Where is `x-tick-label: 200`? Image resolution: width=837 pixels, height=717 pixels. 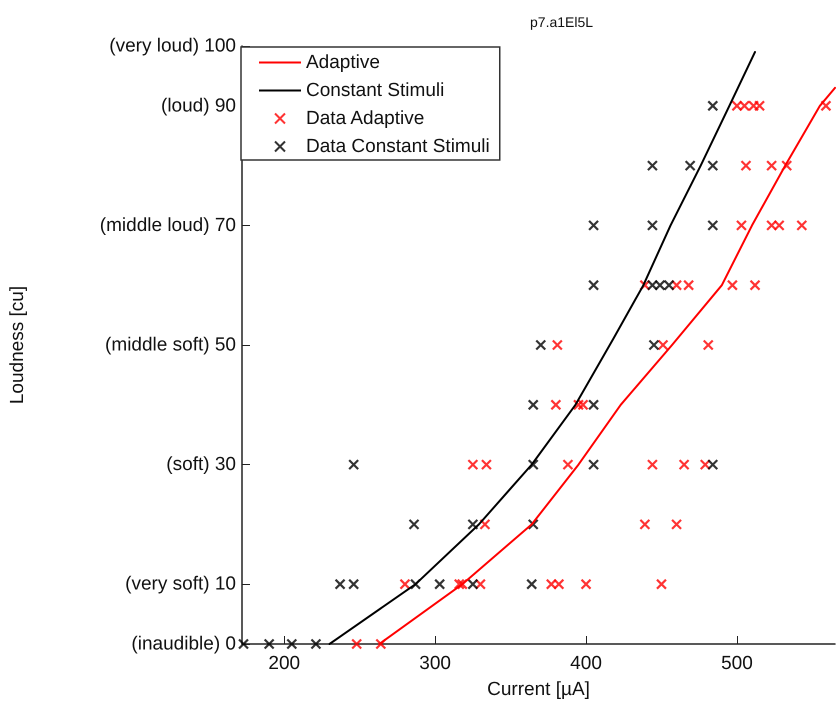
x-tick-label: 200 is located at coordinates (284, 663).